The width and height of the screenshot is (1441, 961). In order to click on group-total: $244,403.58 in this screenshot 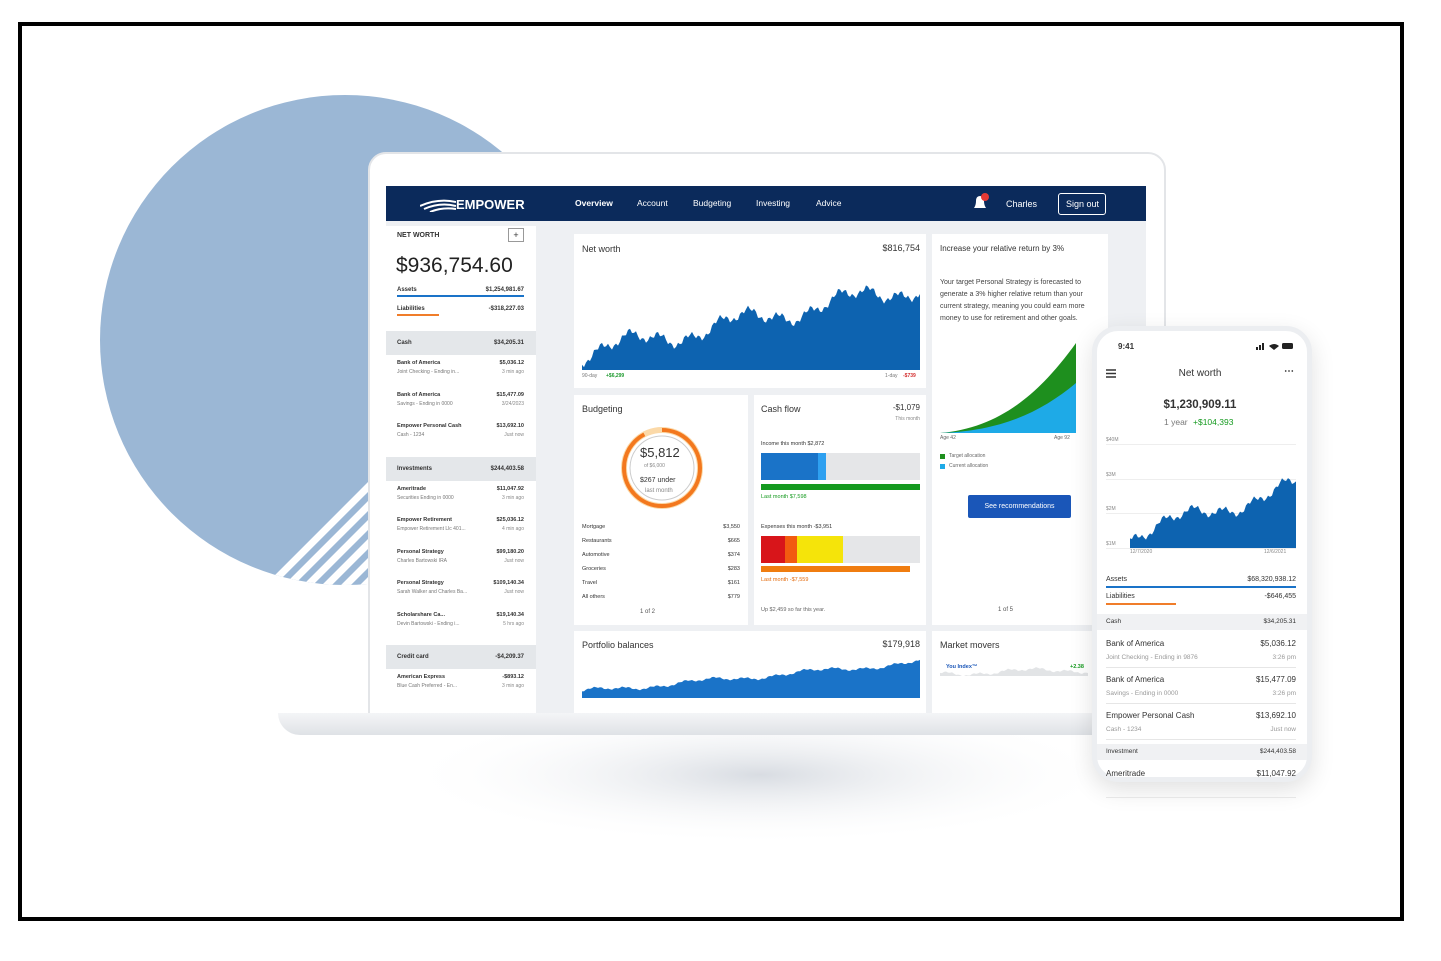, I will do `click(507, 468)`.